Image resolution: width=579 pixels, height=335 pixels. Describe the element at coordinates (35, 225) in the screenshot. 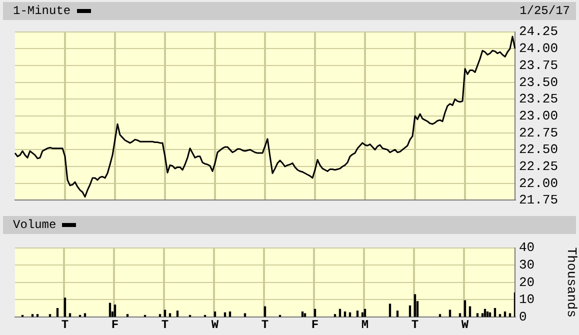

I see `legend-label: Volume` at that location.